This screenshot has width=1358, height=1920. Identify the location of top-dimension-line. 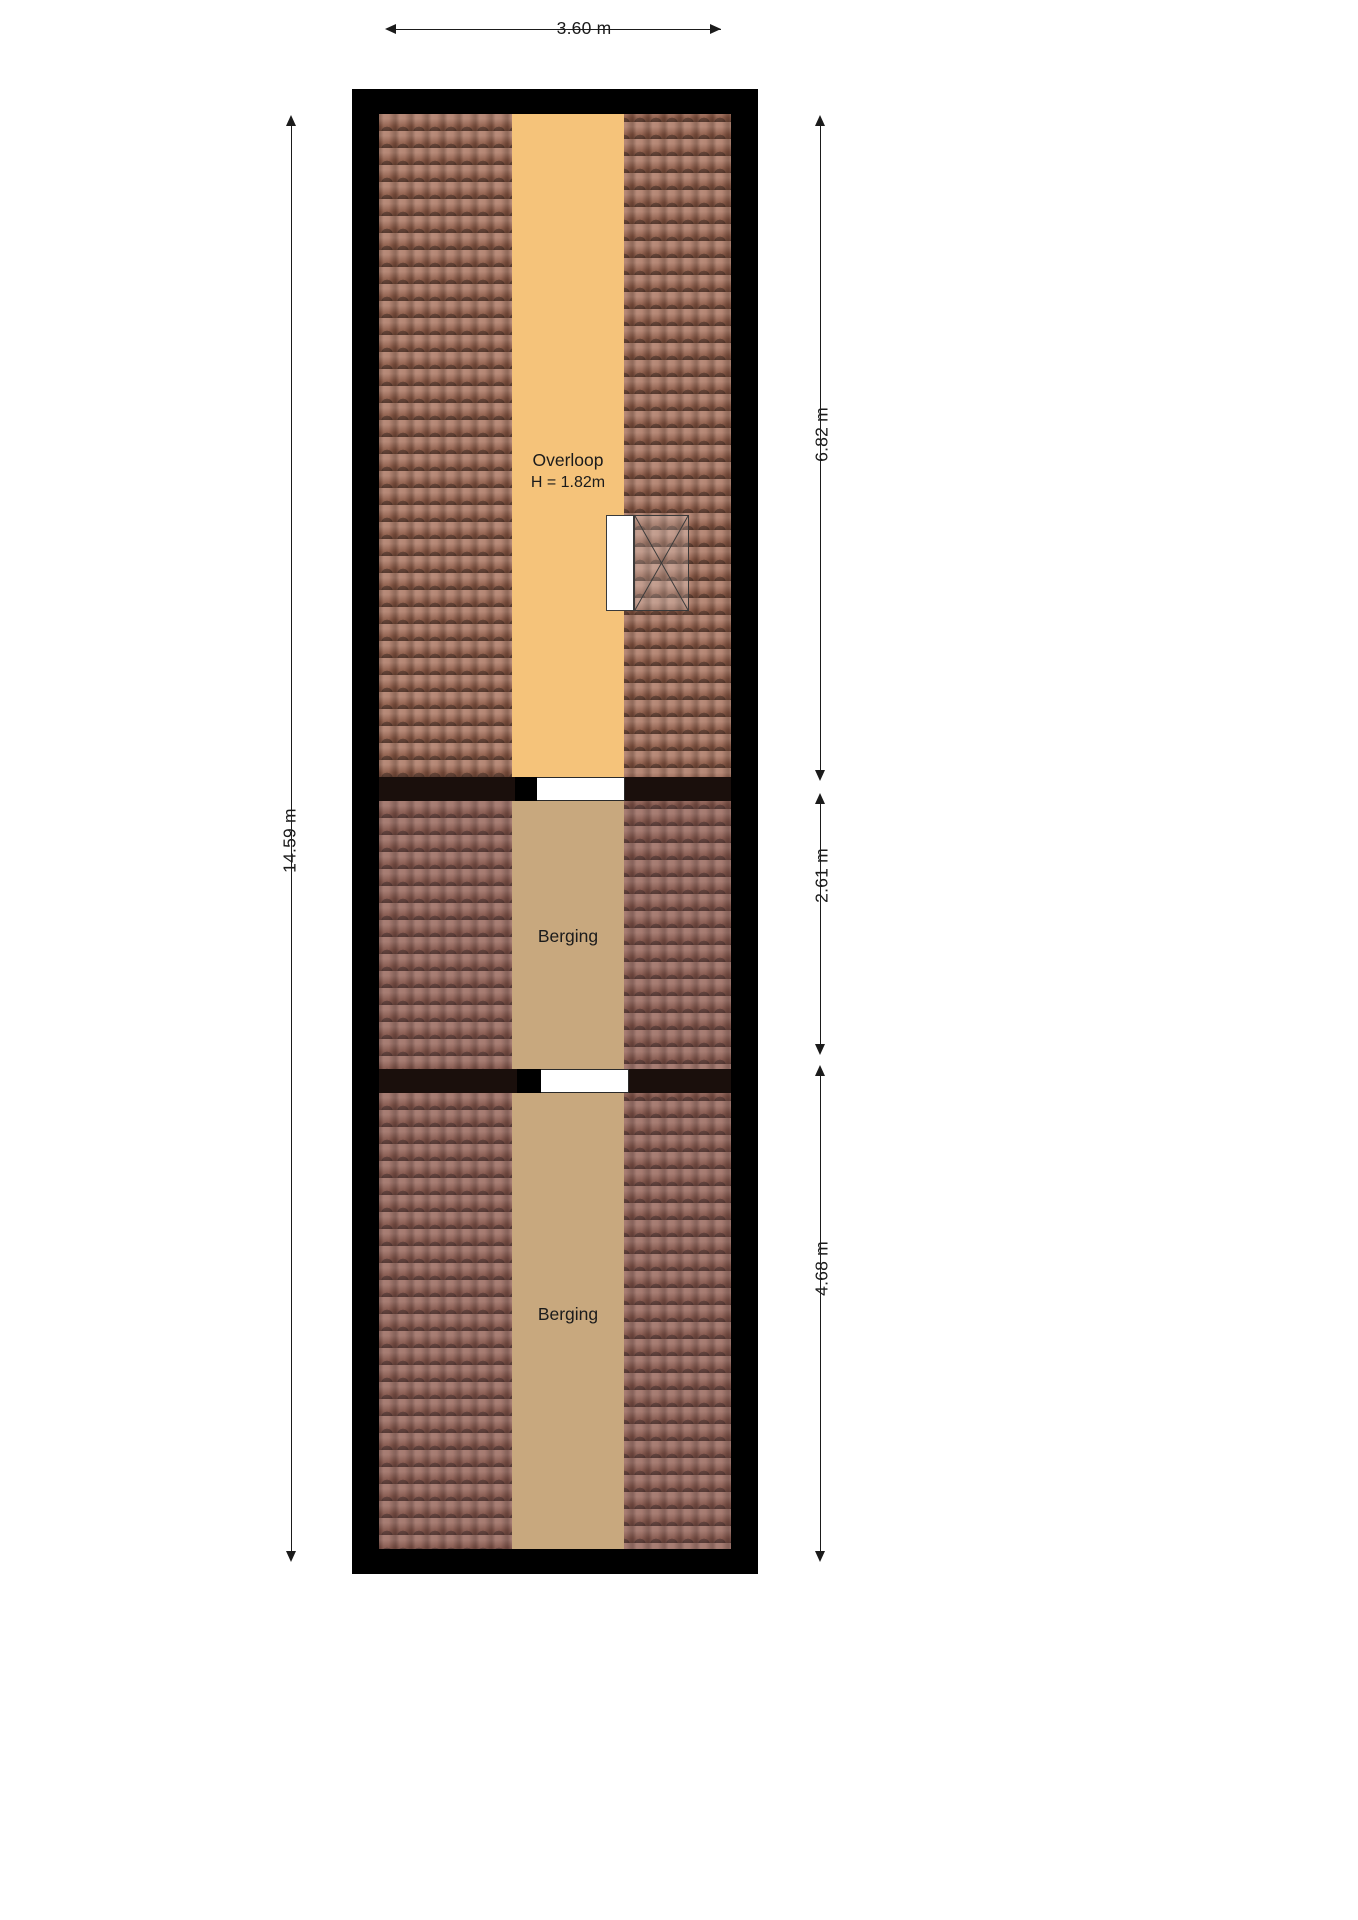
(555, 29).